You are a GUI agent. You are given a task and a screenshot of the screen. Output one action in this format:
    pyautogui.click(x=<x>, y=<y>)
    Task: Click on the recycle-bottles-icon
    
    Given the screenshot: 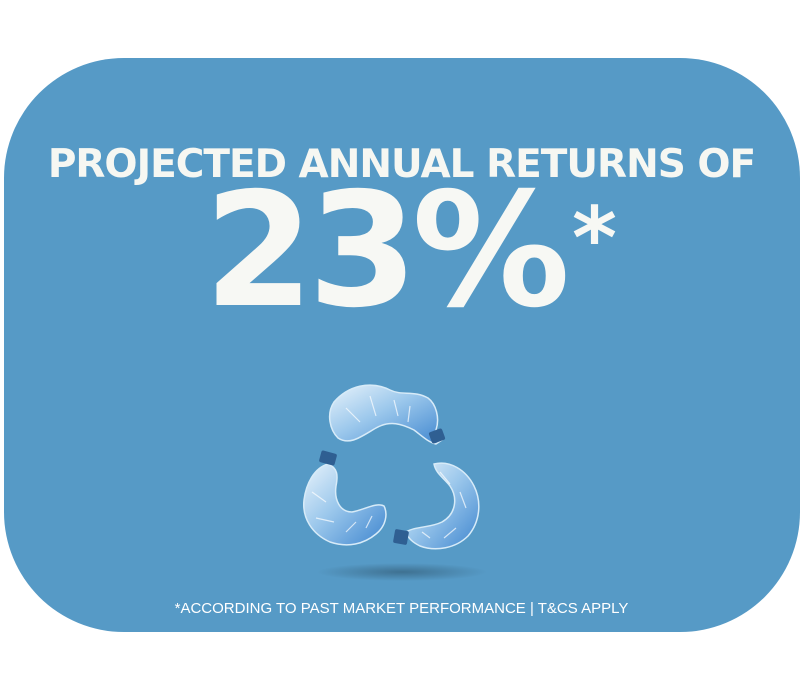 What is the action you would take?
    pyautogui.click(x=400, y=477)
    